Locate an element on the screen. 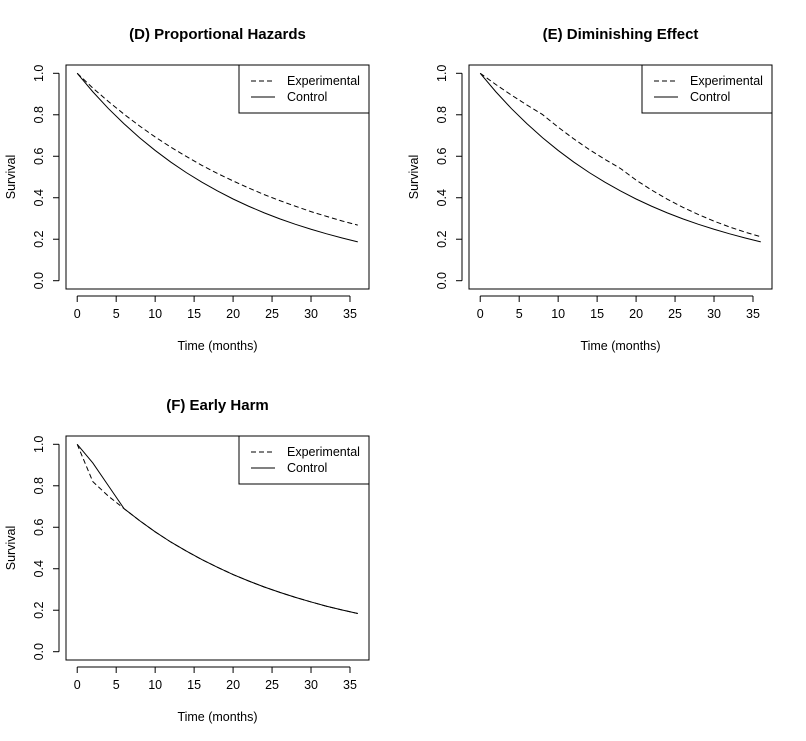 This screenshot has height=741, width=806. chart-title: (F) Early Harm is located at coordinates (217, 405).